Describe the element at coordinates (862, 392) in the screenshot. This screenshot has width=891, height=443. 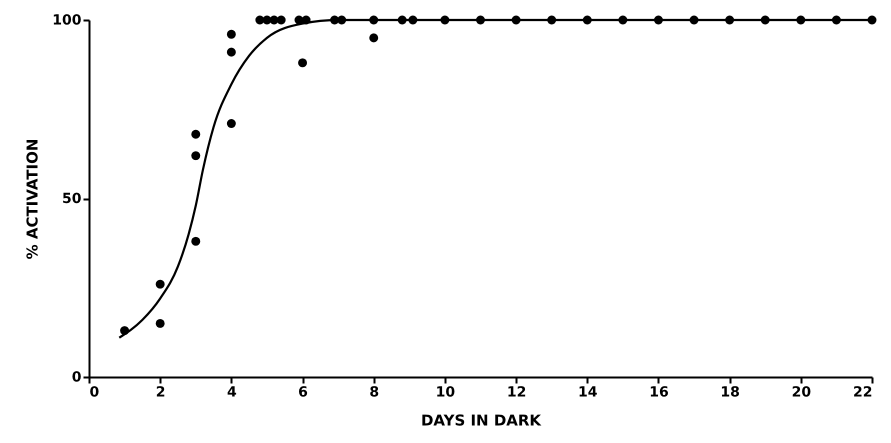
I see `x-tick-label: 22` at that location.